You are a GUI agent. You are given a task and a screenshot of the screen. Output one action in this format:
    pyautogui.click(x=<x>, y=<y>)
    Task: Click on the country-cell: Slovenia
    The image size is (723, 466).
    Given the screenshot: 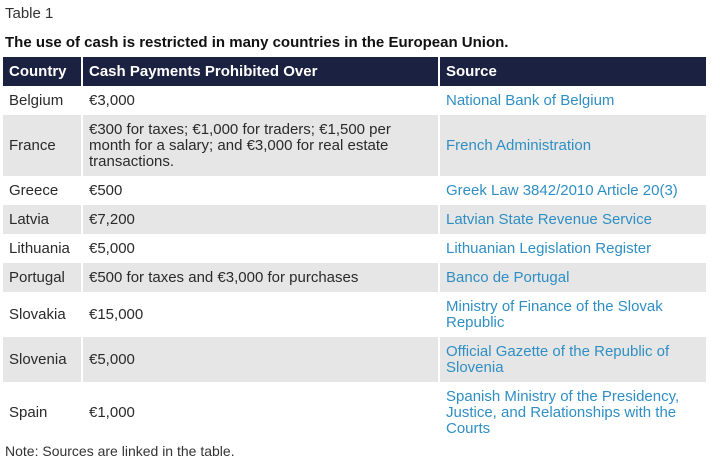 What is the action you would take?
    pyautogui.click(x=43, y=359)
    